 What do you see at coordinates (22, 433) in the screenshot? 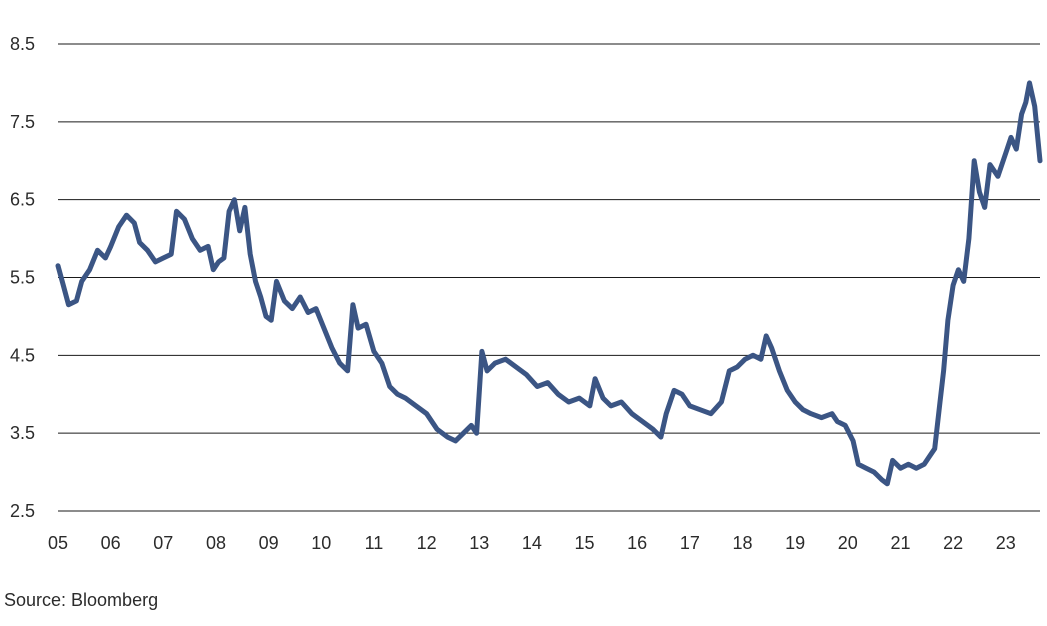
I see `y-tick-label: 3.5` at bounding box center [22, 433].